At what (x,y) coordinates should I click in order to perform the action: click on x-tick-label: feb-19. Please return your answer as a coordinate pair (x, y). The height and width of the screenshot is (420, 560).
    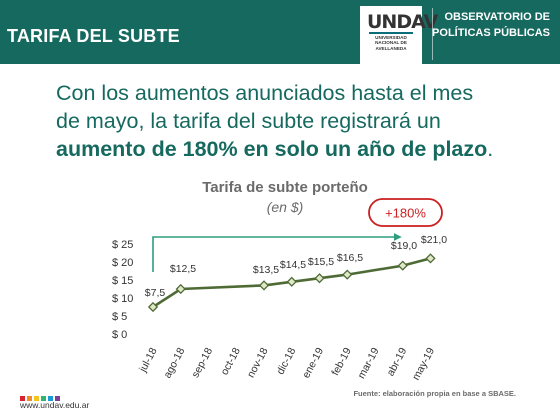
    Looking at the image, I should click on (341, 362).